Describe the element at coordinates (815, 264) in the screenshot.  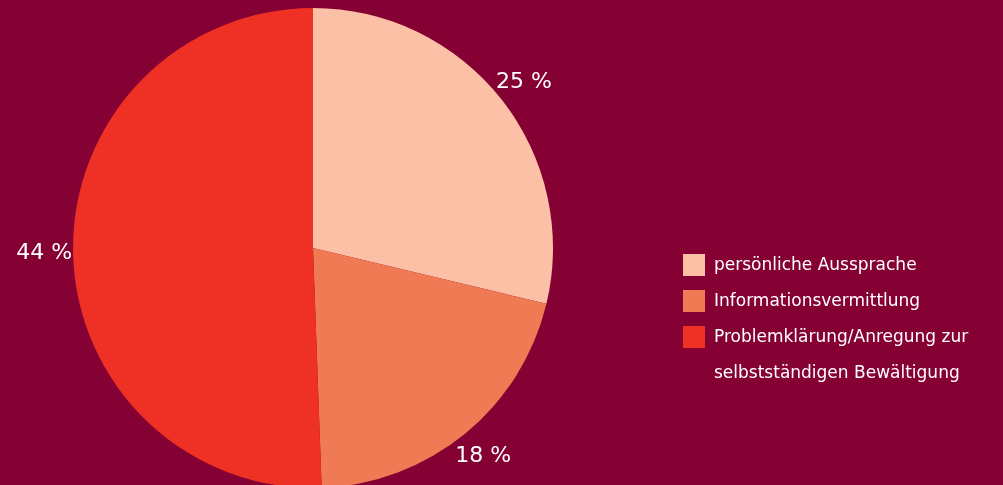
I see `legend-label: persönliche Aussprache` at that location.